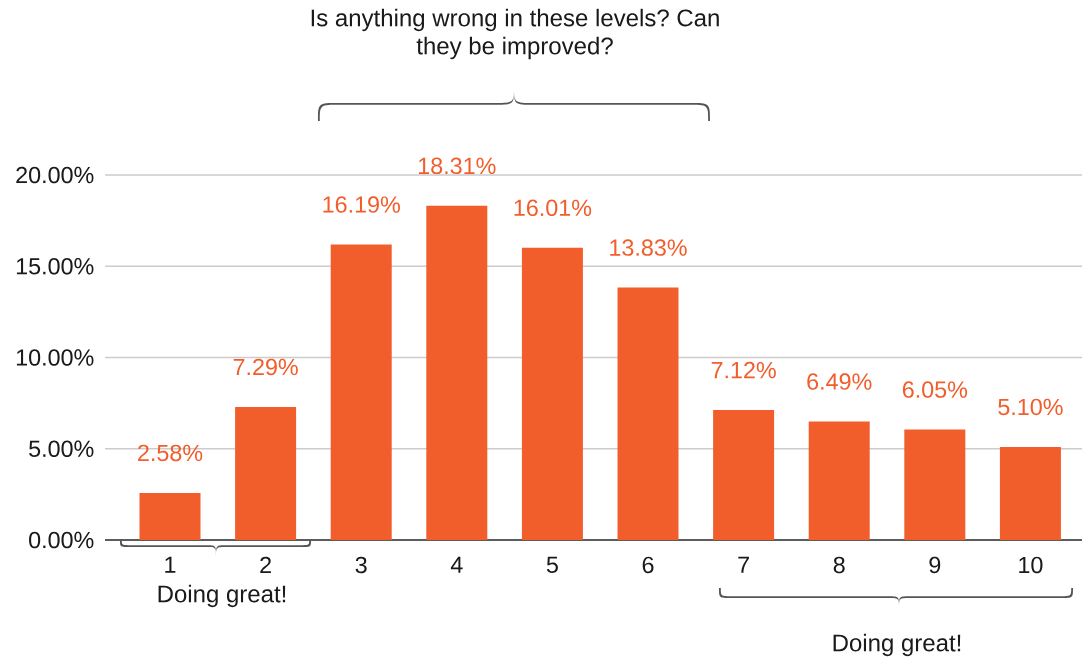 The width and height of the screenshot is (1082, 662). What do you see at coordinates (170, 453) in the screenshot?
I see `data-label: 2.58%` at bounding box center [170, 453].